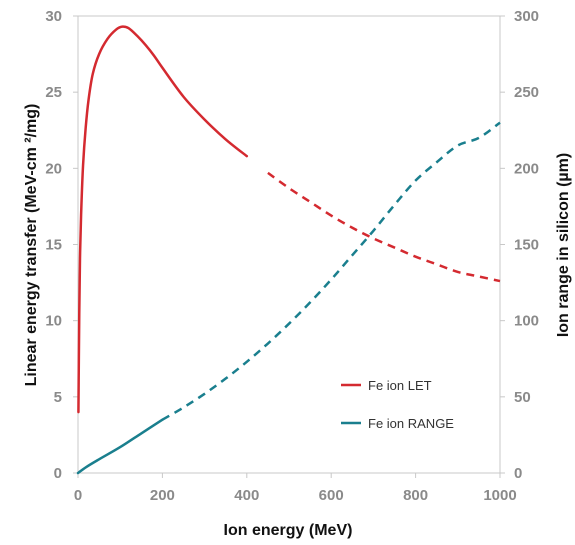 Image resolution: width=575 pixels, height=545 pixels. I want to click on legend: Fe ion LET Fe ion RANGE, so click(397, 404).